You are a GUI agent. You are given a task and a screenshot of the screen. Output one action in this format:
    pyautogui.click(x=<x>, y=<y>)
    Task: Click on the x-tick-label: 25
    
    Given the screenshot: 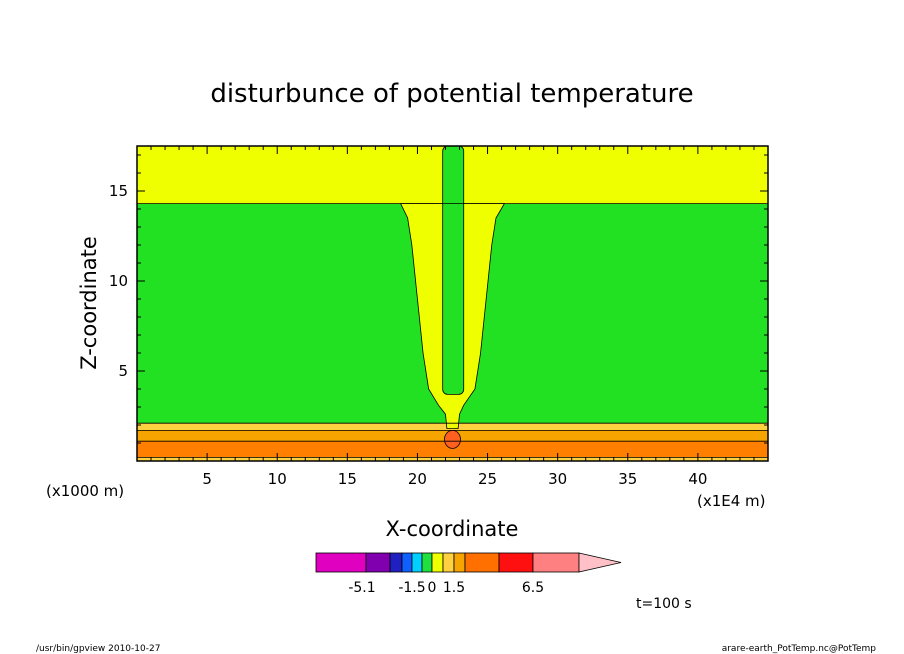 What is the action you would take?
    pyautogui.click(x=487, y=479)
    